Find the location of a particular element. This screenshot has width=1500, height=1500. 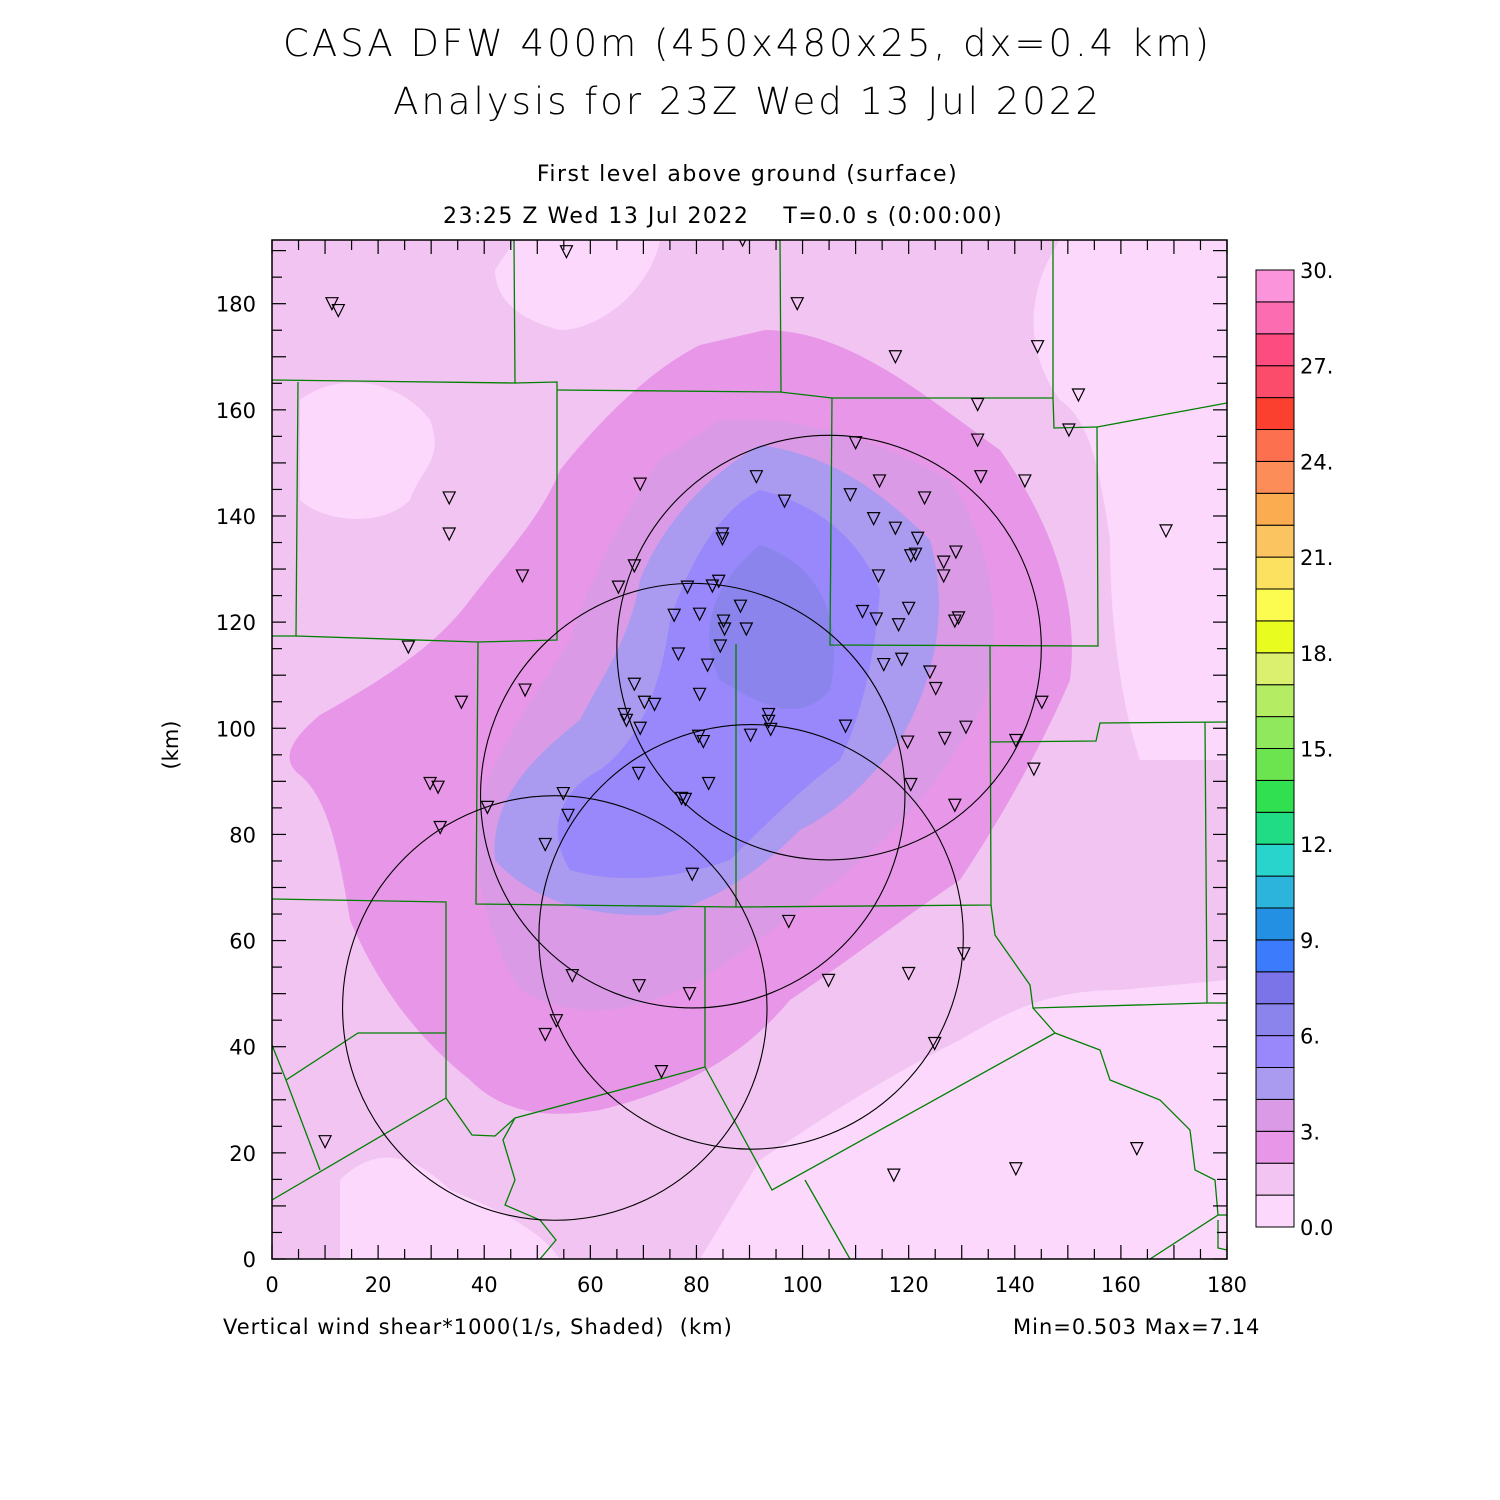

min-max-readout: Min=0.503 Max=7.14 is located at coordinates (1137, 1327).